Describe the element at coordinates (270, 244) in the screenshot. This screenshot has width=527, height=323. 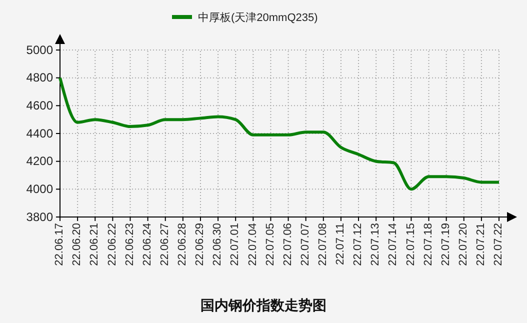
I see `x-tick-label: 22.07.05` at that location.